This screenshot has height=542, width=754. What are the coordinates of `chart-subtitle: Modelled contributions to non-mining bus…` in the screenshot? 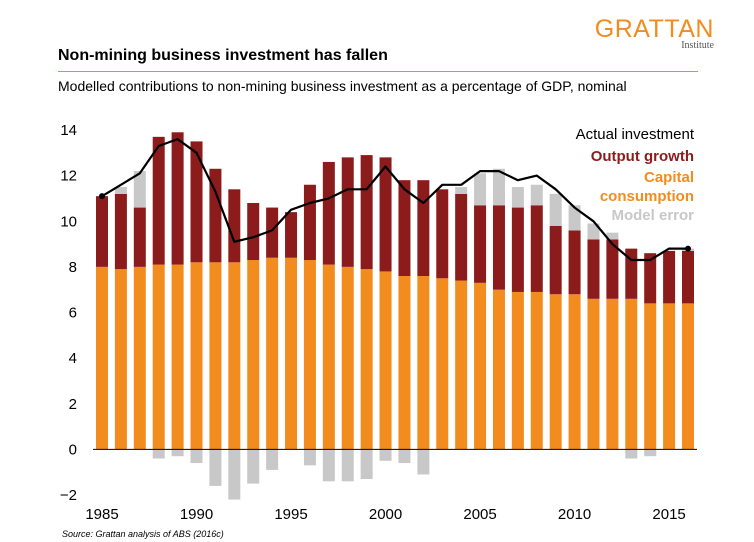 It's located at (342, 86).